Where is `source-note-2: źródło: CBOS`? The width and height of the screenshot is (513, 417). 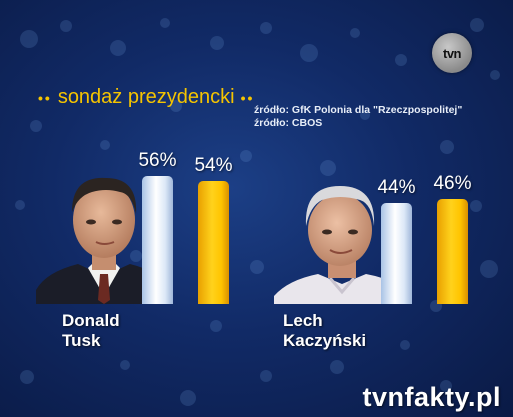
source-note-2: źródło: CBOS is located at coordinates (288, 123).